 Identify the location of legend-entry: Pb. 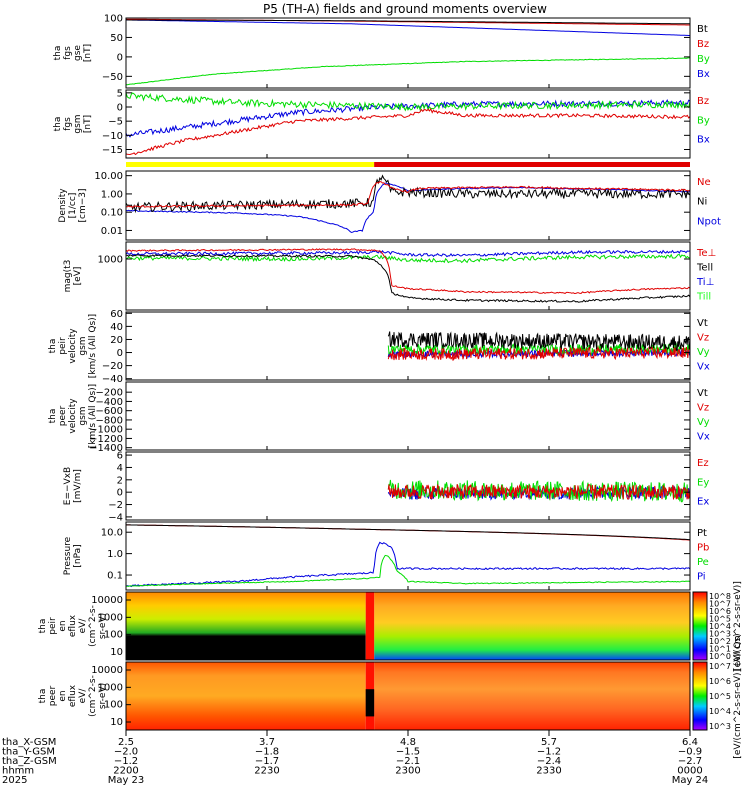
(703, 548).